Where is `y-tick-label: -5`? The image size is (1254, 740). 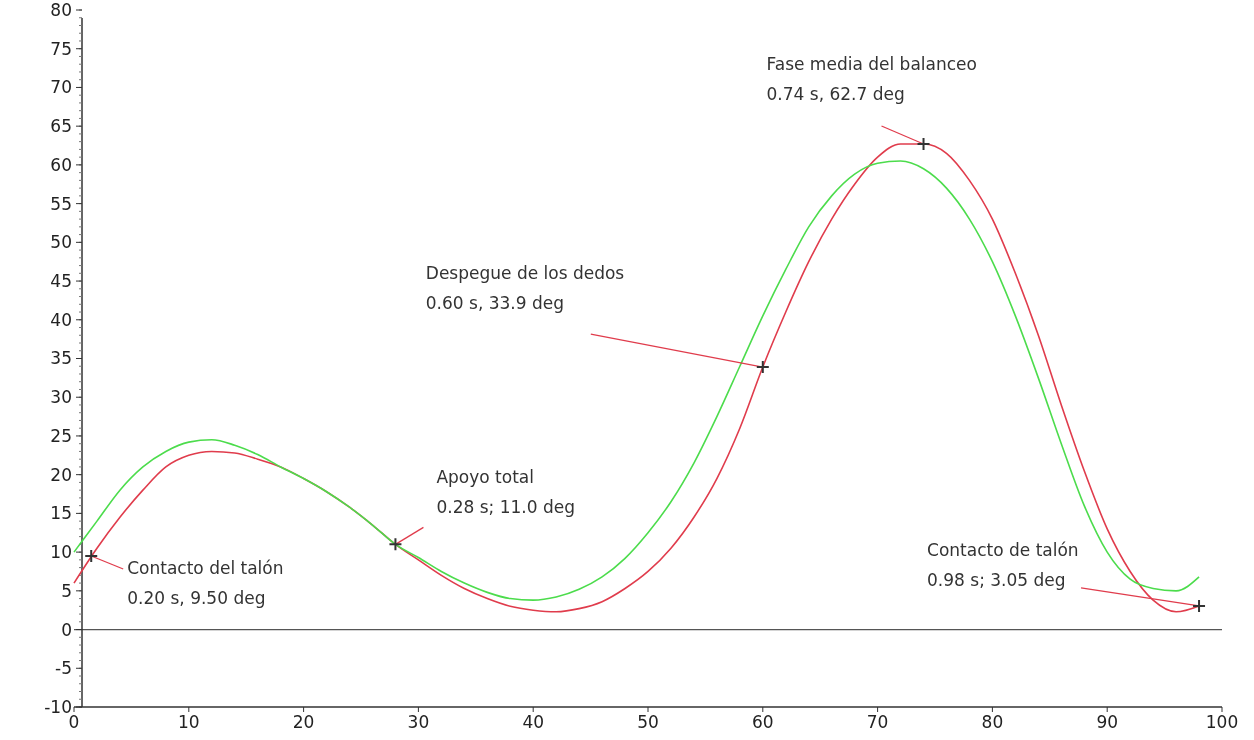
y-tick-label: -5 is located at coordinates (63, 668).